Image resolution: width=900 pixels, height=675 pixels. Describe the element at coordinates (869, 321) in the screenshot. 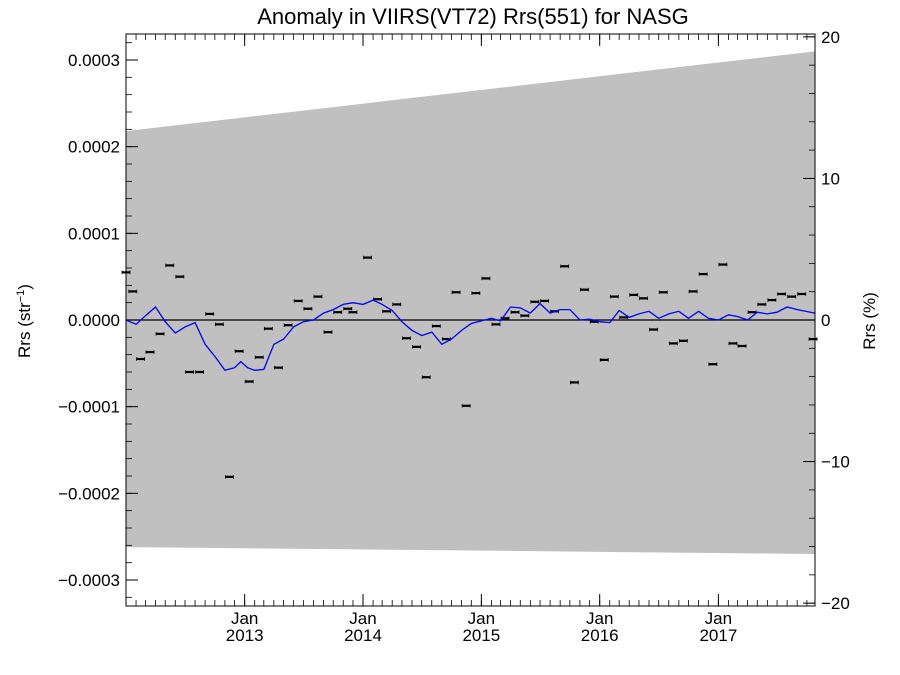

I see `y-axis-label-right: Rrs (%)` at that location.